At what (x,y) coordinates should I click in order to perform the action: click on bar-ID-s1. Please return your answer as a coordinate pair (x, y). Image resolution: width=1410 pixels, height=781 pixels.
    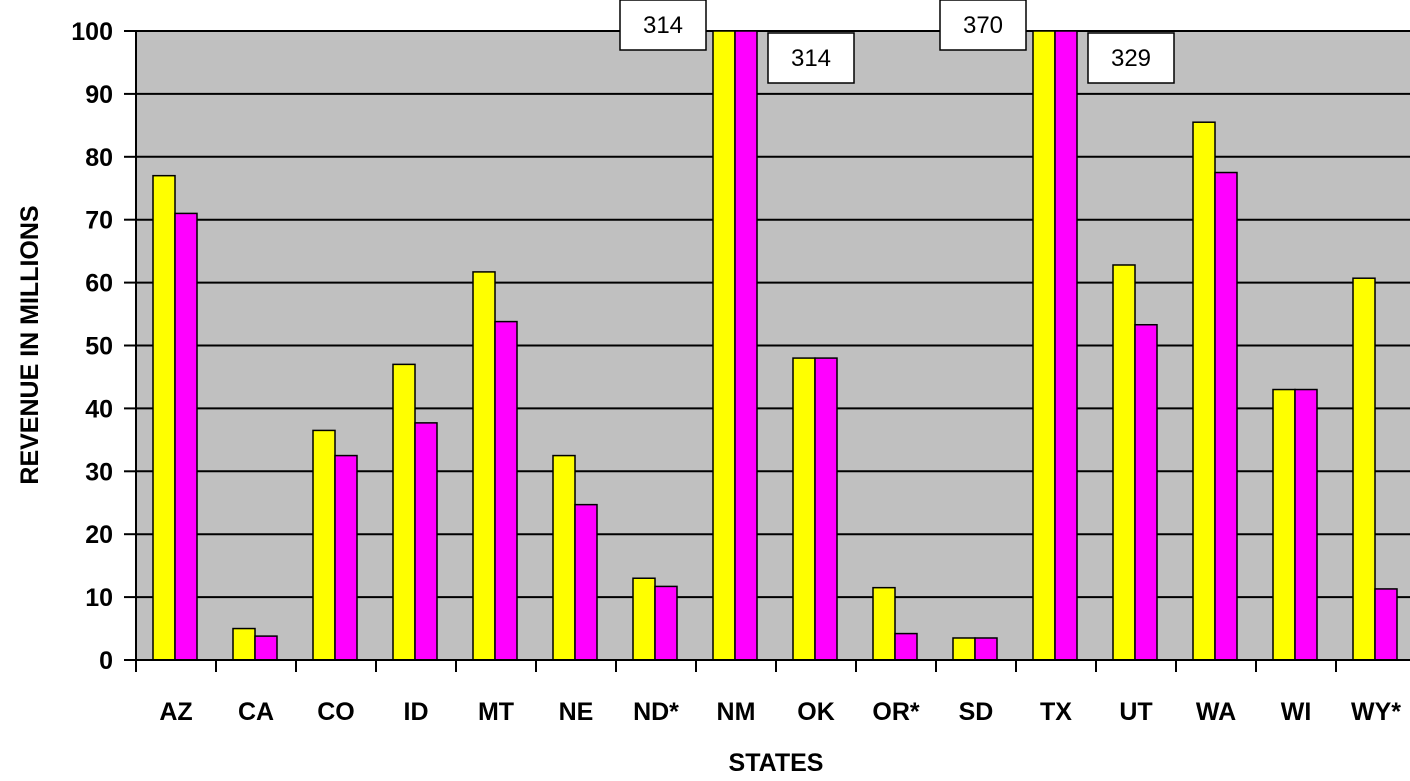
    Looking at the image, I should click on (404, 512).